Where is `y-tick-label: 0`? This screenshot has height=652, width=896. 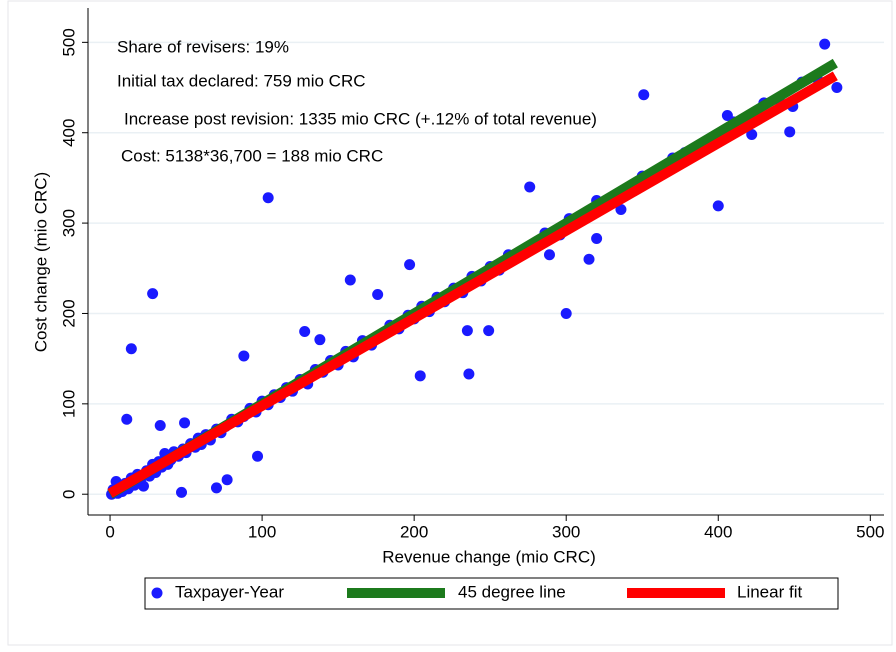
y-tick-label: 0 is located at coordinates (68, 493).